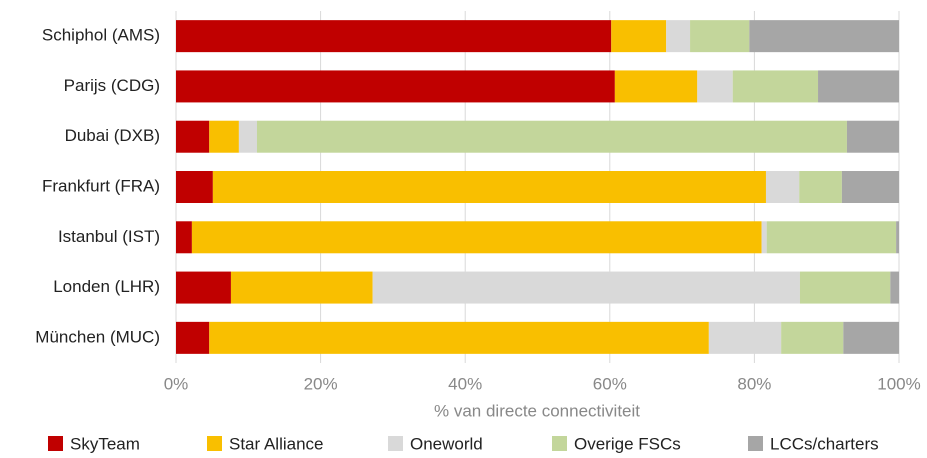 This screenshot has width=927, height=458. I want to click on x-tick-label: 80%, so click(754, 383).